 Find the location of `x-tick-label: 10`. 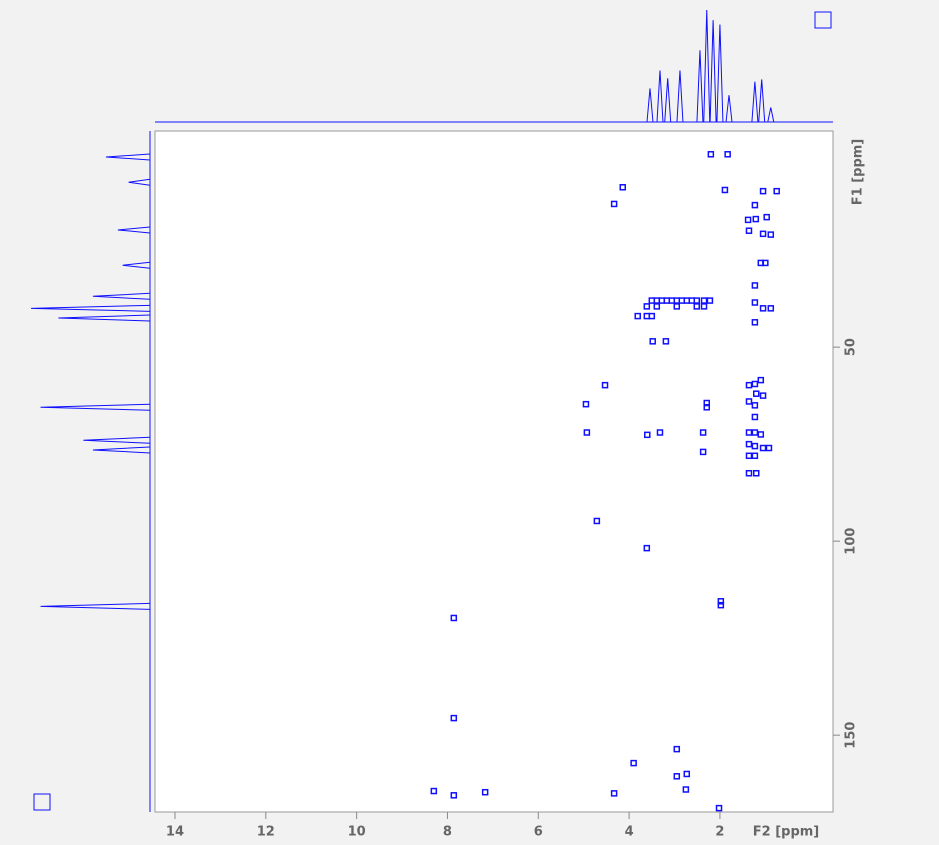

x-tick-label: 10 is located at coordinates (357, 832).